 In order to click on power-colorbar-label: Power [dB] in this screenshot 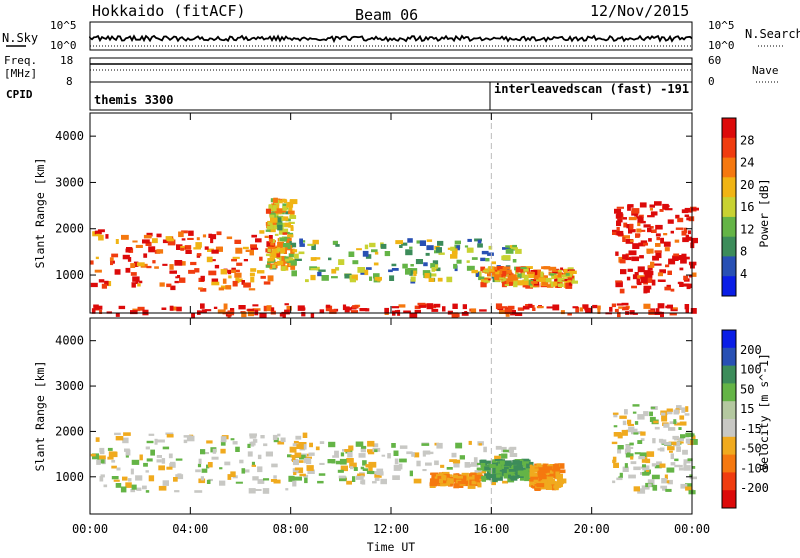, I will do `click(764, 212)`.